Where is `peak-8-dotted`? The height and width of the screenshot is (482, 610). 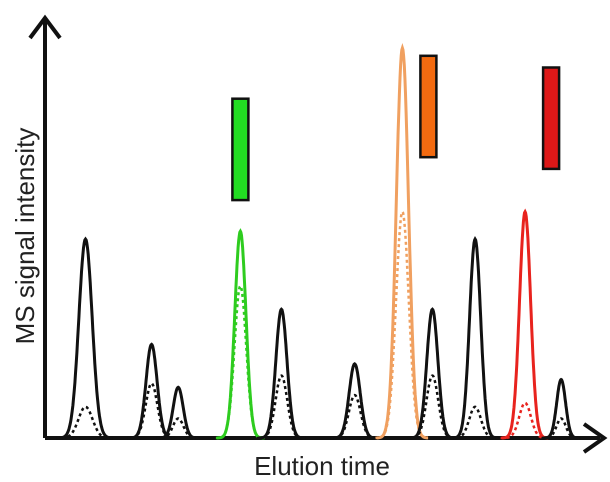 peak-8-dotted is located at coordinates (432, 407).